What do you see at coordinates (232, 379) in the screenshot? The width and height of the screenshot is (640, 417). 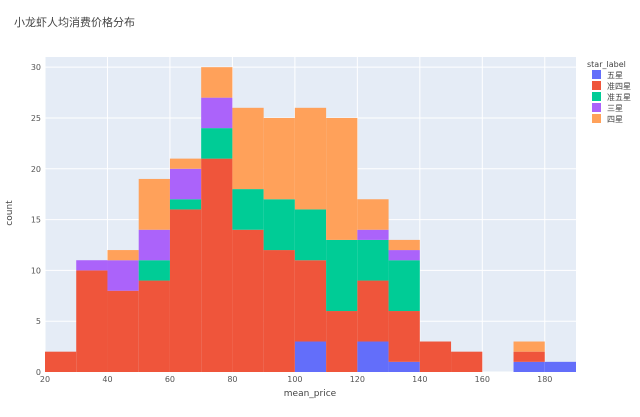 I see `x-tick-label: 80` at bounding box center [232, 379].